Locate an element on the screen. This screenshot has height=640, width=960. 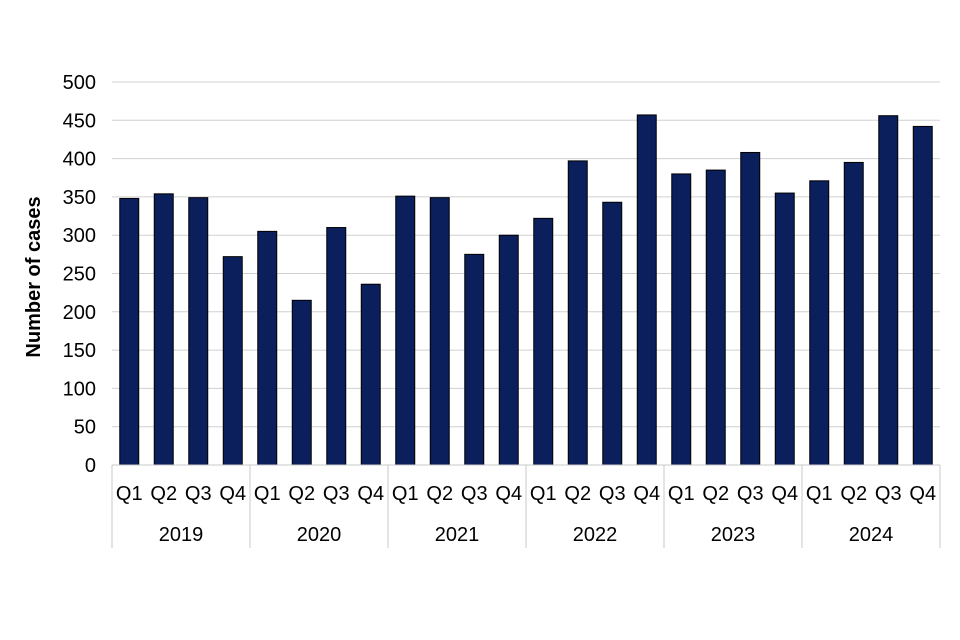
bar-2022-q3 is located at coordinates (612, 333).